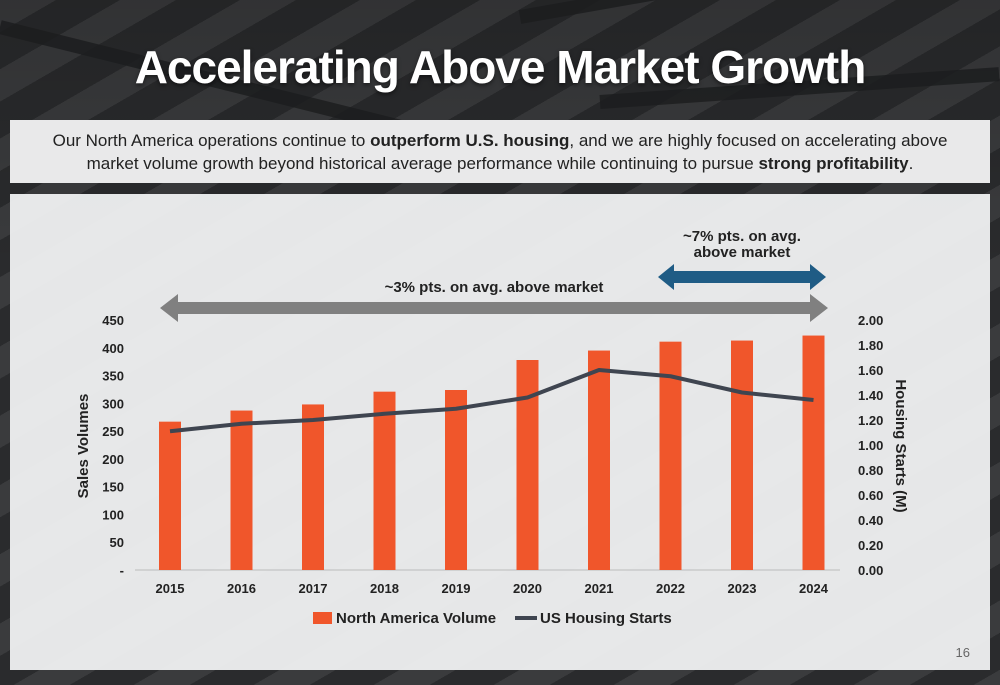  Describe the element at coordinates (833, 163) in the screenshot. I see `subtitle-part-bold: strong profitability` at that location.